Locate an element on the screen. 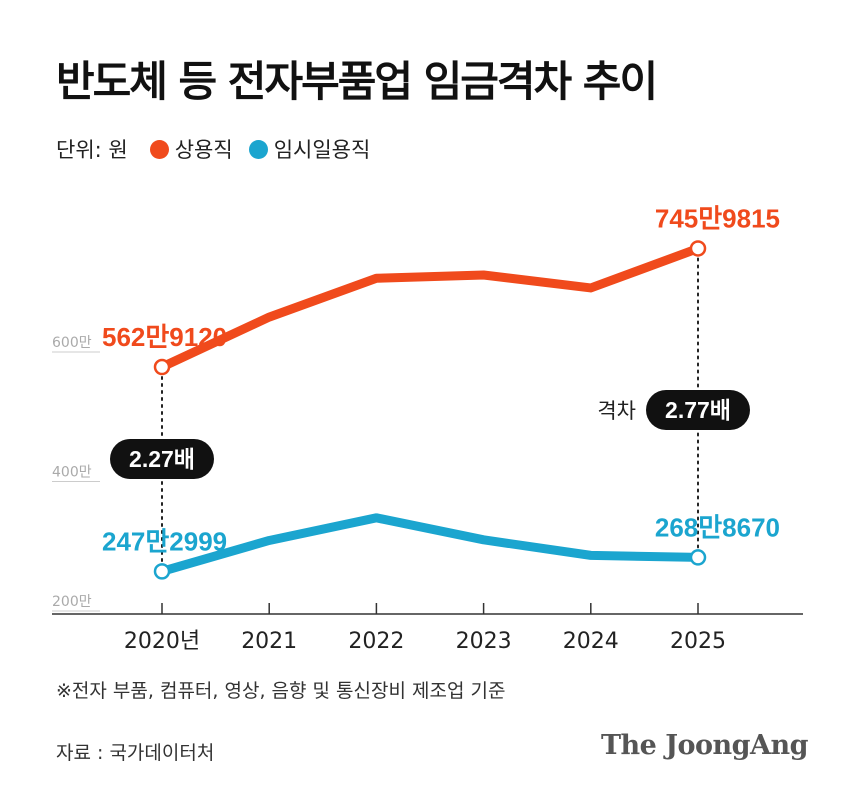  legend-swatch-temporary is located at coordinates (258, 149).